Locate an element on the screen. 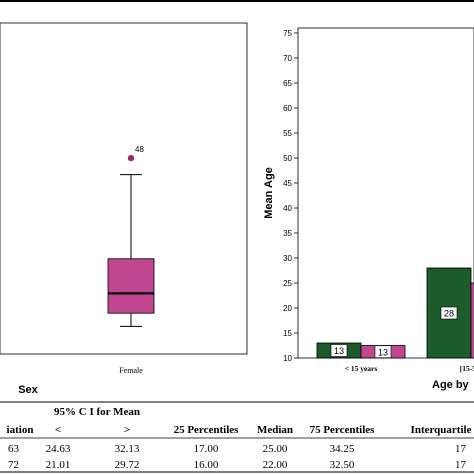 The width and height of the screenshot is (474, 474). y-tick-label: 25 is located at coordinates (287, 283).